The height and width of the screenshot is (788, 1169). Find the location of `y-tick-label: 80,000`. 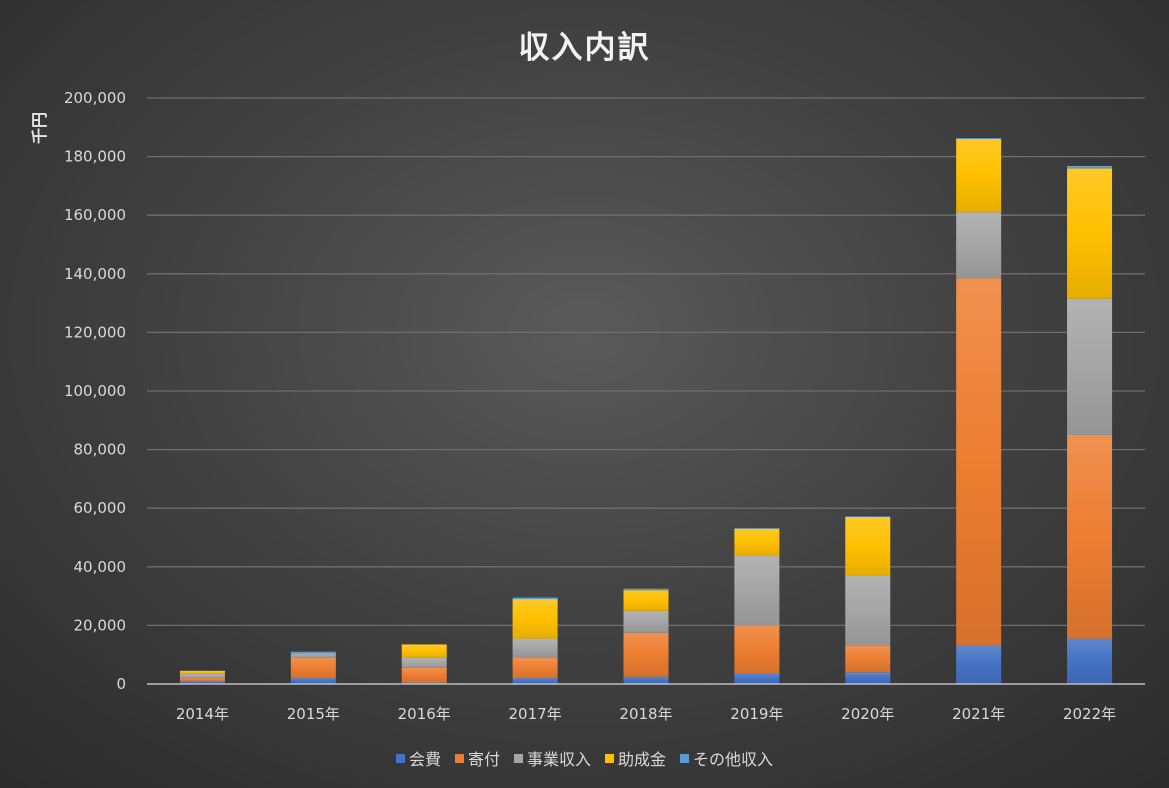

y-tick-label: 80,000 is located at coordinates (100, 450).